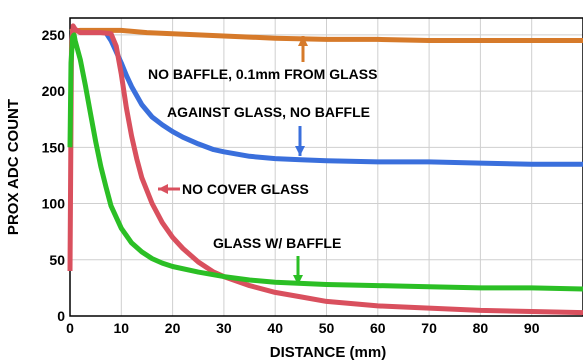 This screenshot has width=583, height=364. I want to click on y-axis-title: PROX ADC COUNT, so click(13, 167).